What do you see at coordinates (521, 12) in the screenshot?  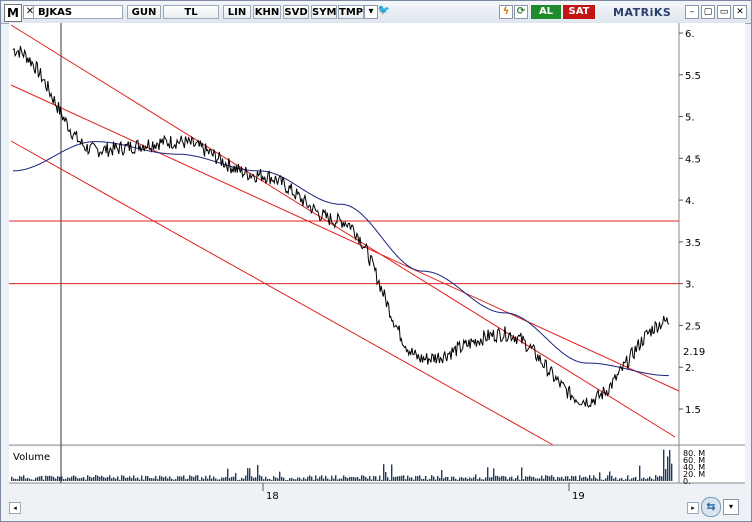 I see `refresh-icon: ⟳` at bounding box center [521, 12].